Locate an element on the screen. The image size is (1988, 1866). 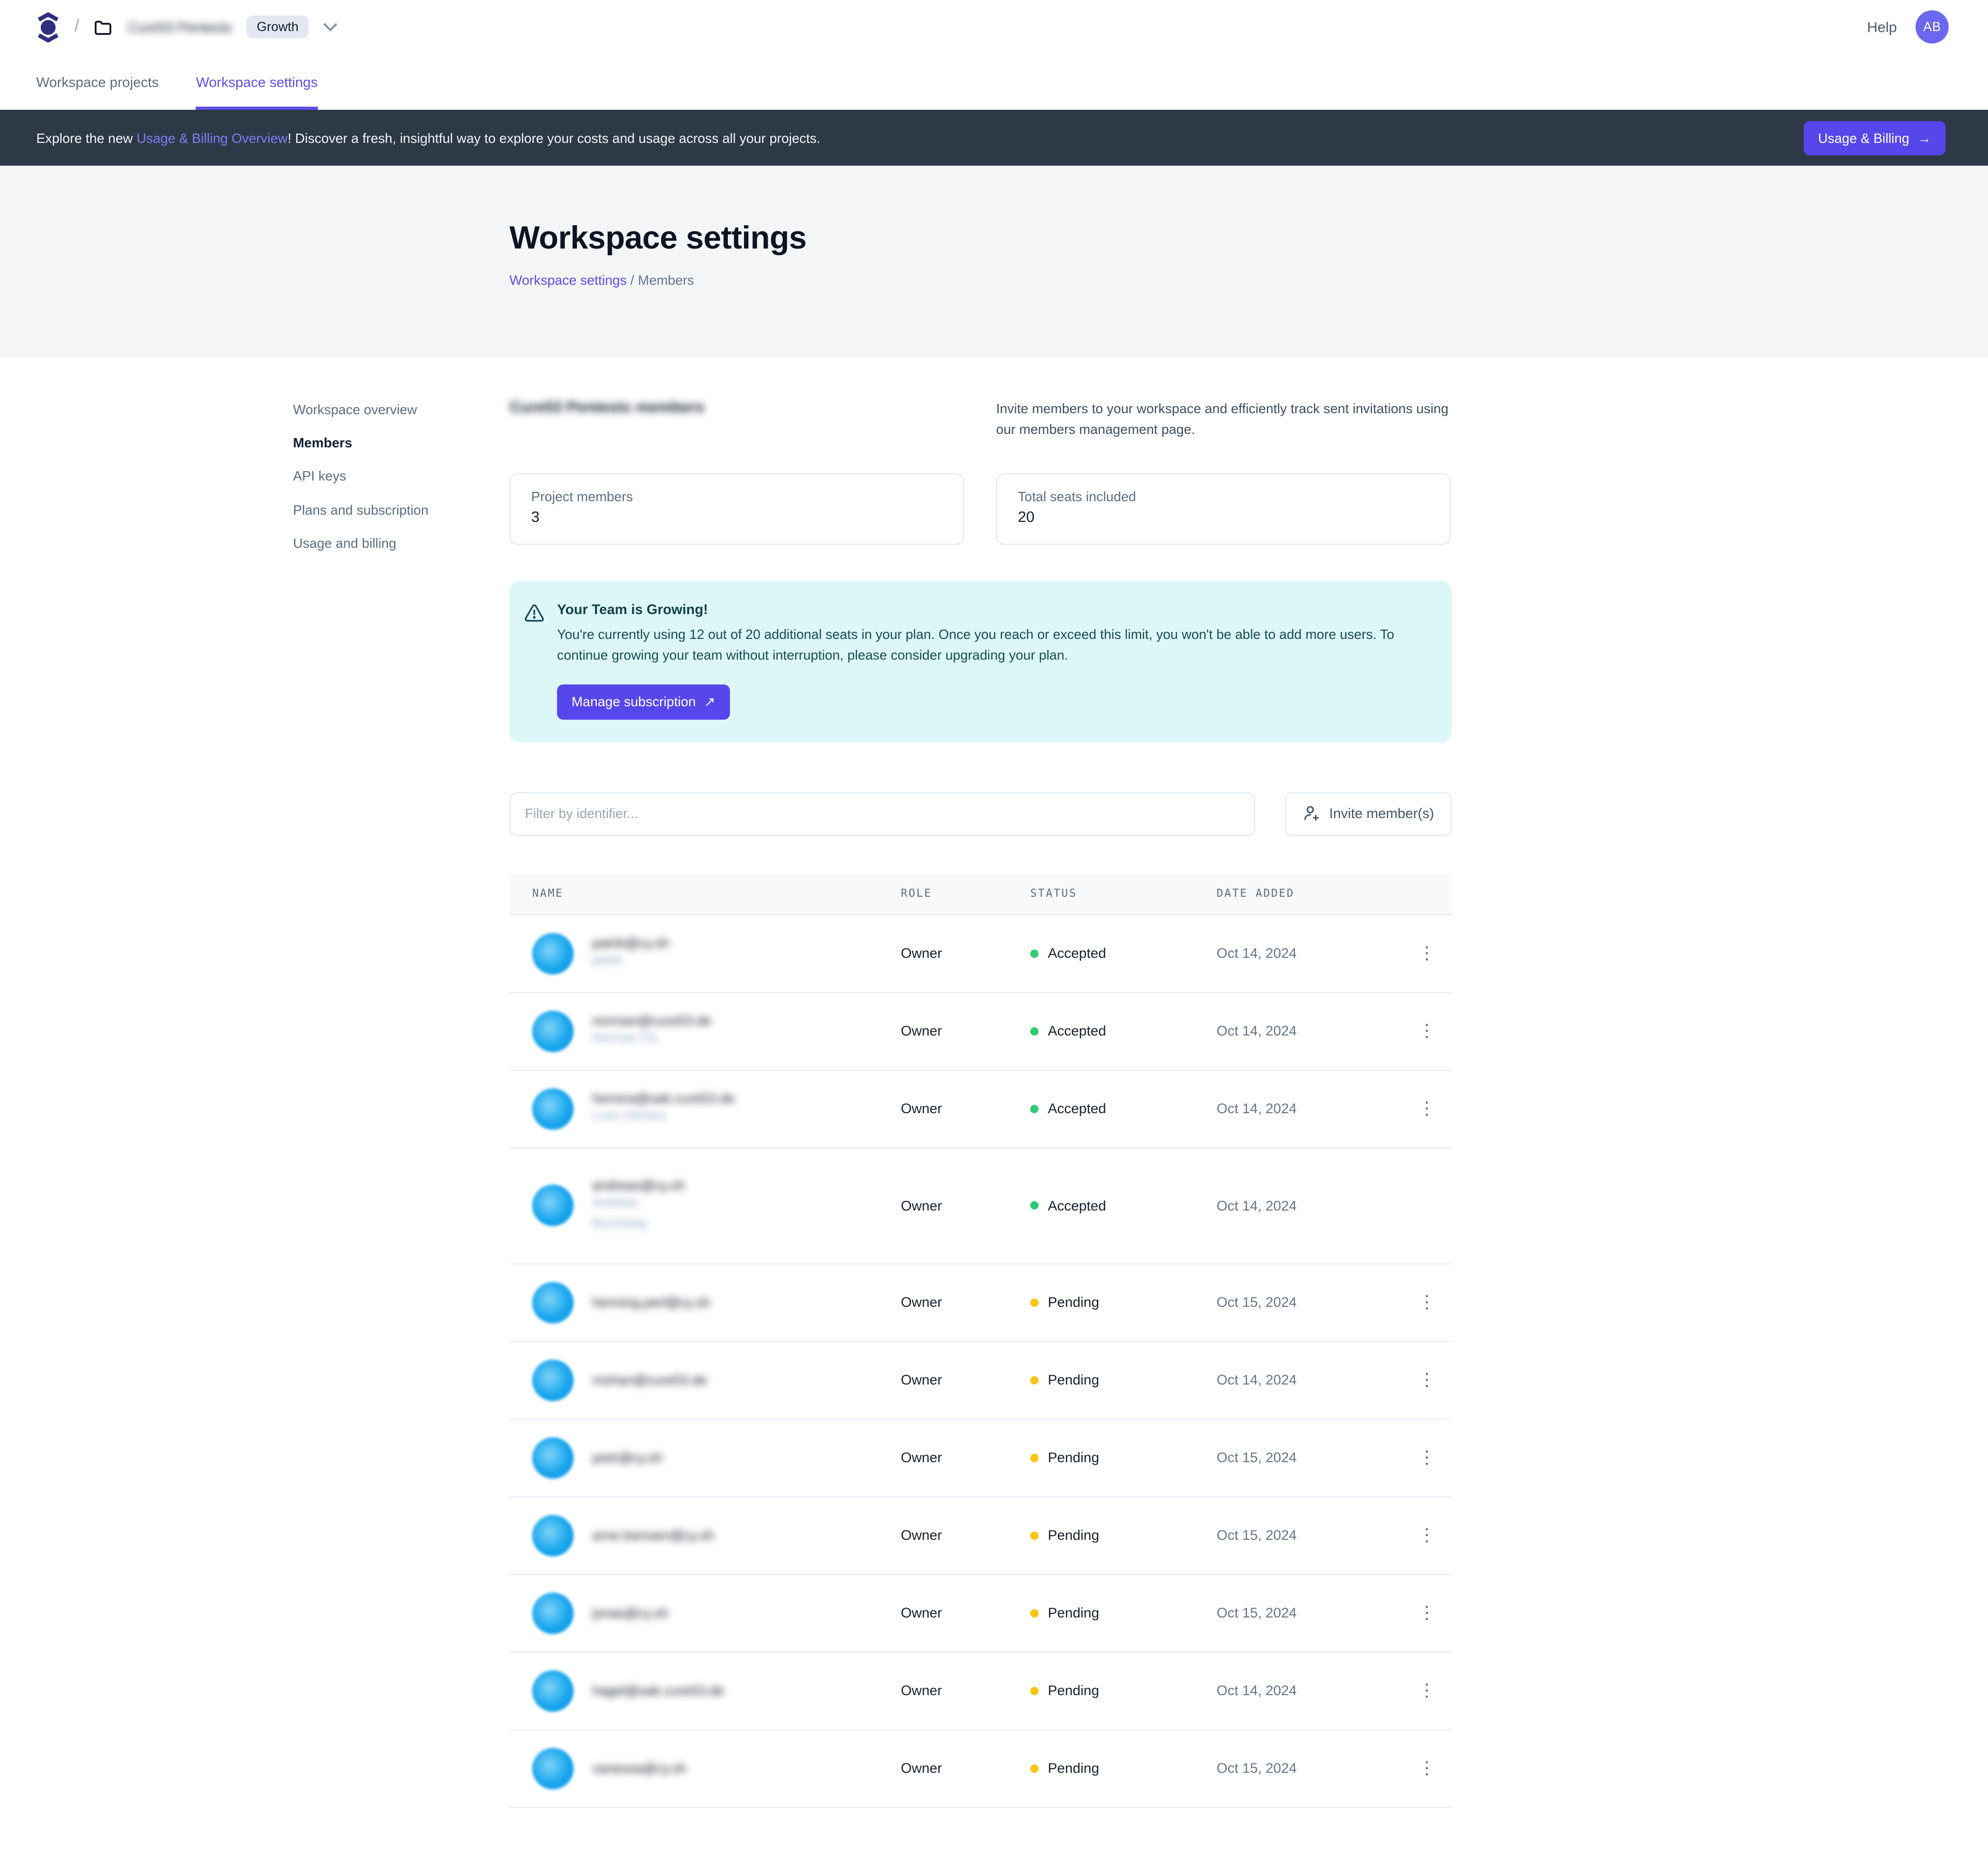
workspace-name: Cure53 Pentests is located at coordinates (179, 27).